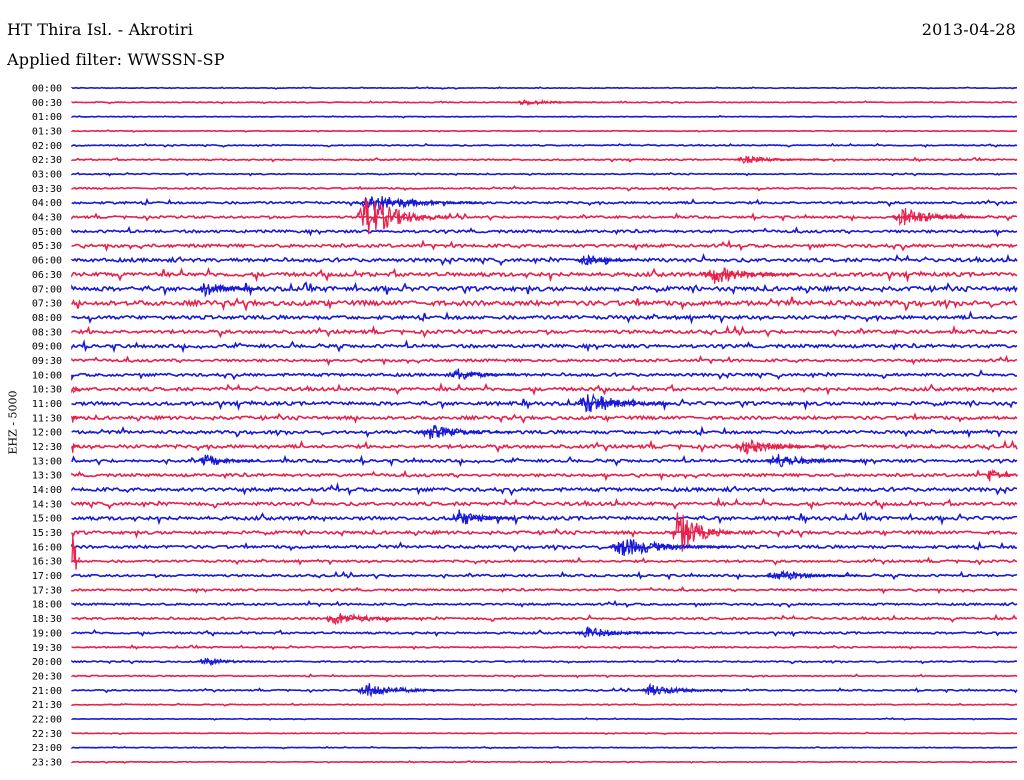  What do you see at coordinates (47, 347) in the screenshot?
I see `time-tick-0900: 09:00` at bounding box center [47, 347].